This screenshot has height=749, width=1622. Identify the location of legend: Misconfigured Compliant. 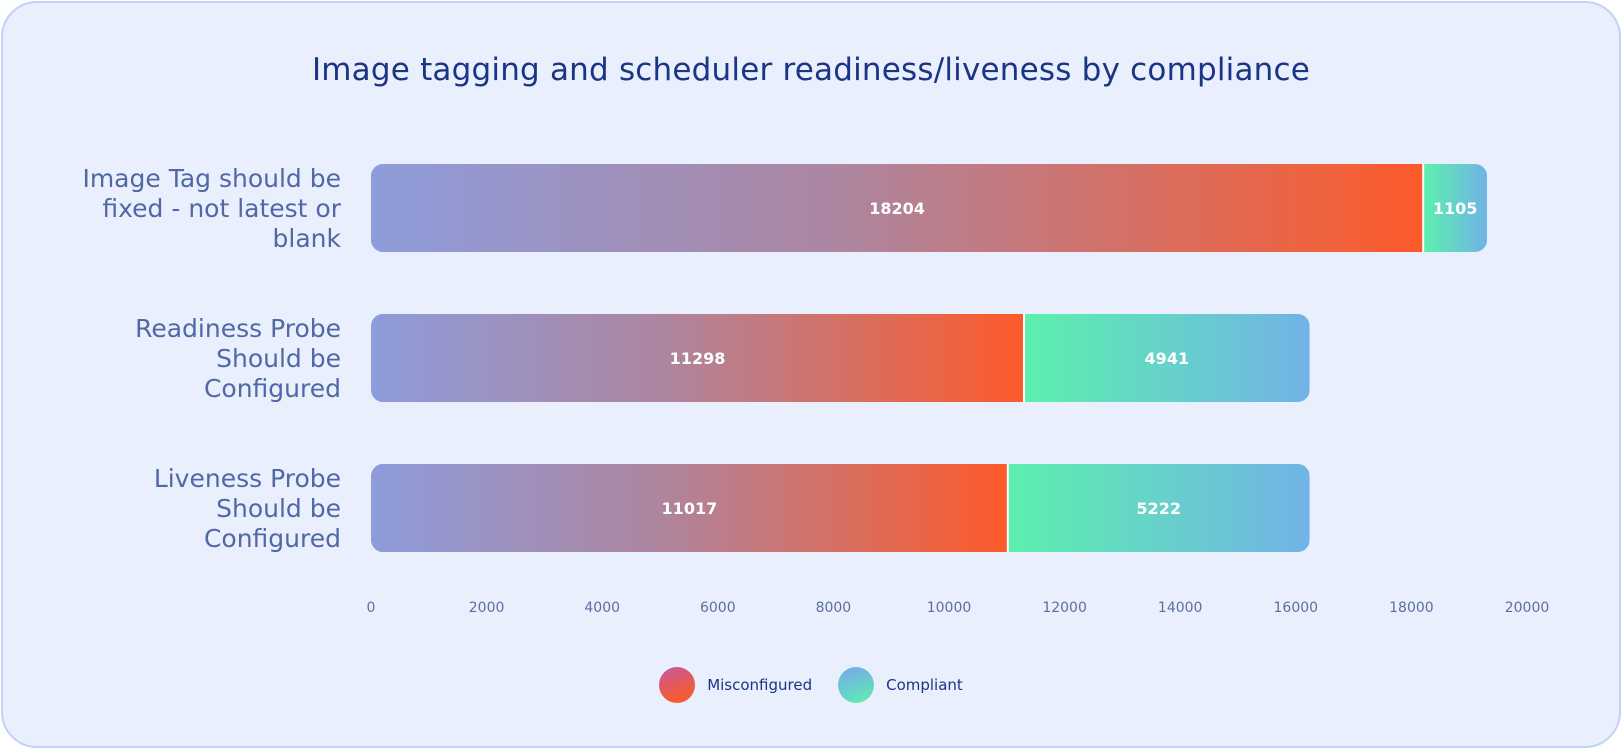
(811, 685).